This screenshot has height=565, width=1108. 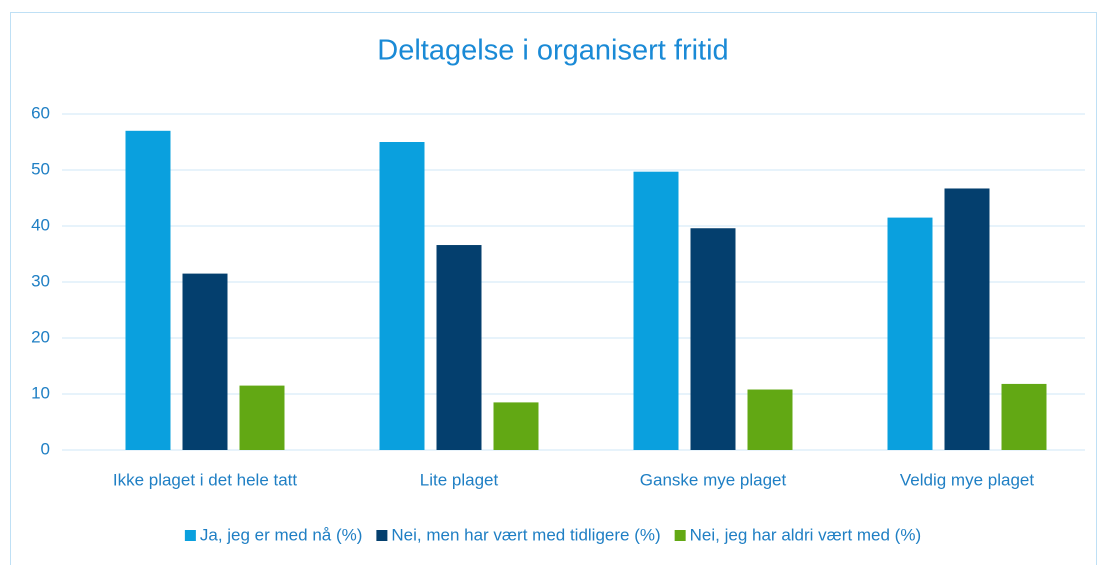 I want to click on y-tick-label: 40, so click(x=40, y=224).